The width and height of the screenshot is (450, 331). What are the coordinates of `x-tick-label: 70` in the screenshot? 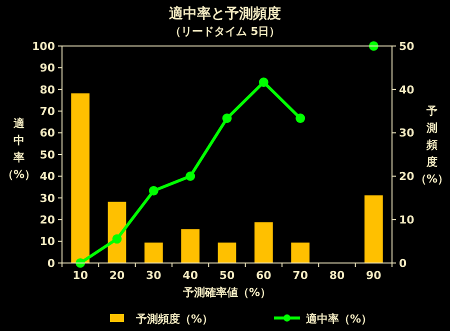 It's located at (300, 275).